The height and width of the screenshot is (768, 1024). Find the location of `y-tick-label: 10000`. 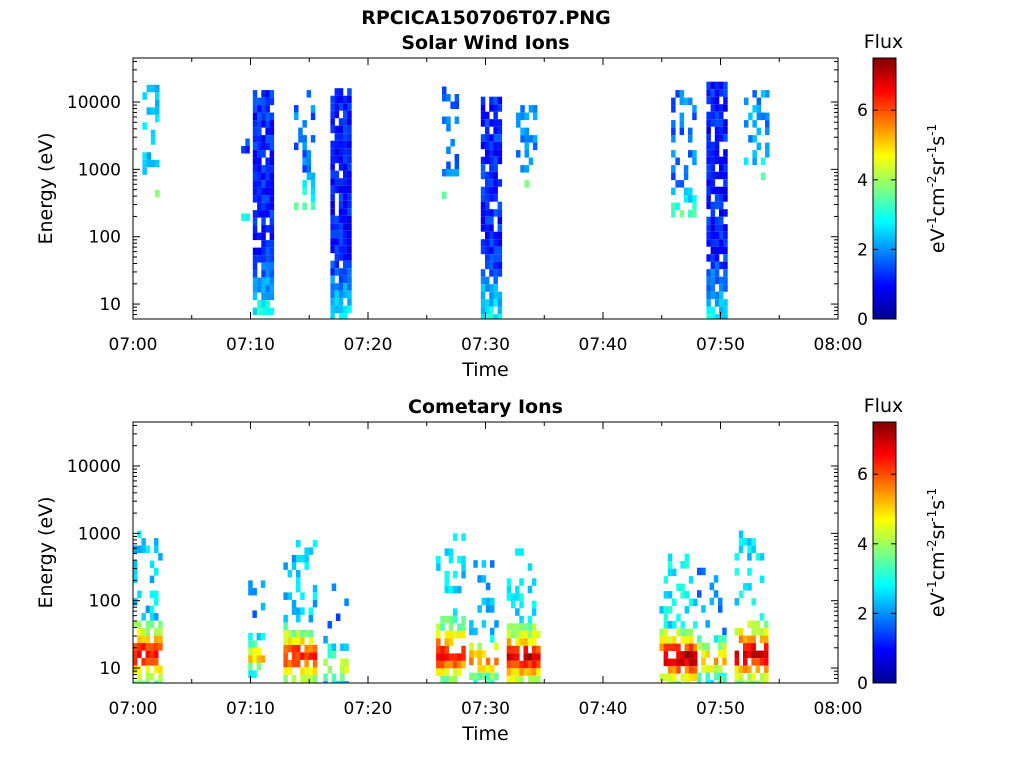

y-tick-label: 10000 is located at coordinates (94, 103).